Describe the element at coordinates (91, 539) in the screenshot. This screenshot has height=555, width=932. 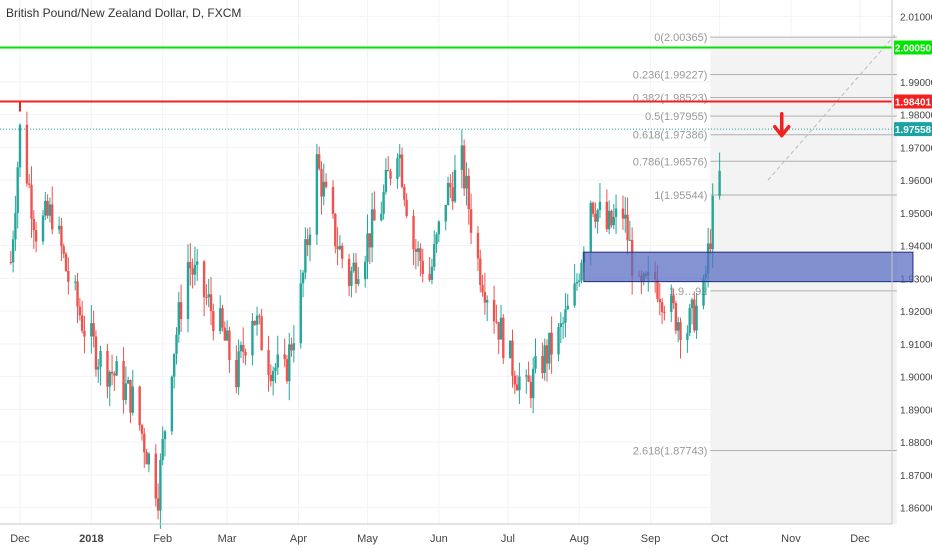
I see `x-tick-label: 2018` at that location.